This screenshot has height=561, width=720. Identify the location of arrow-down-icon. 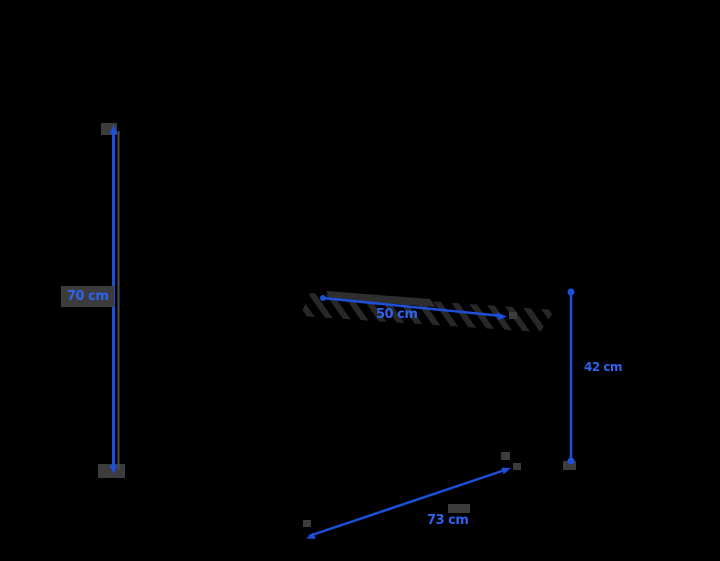
(113, 469).